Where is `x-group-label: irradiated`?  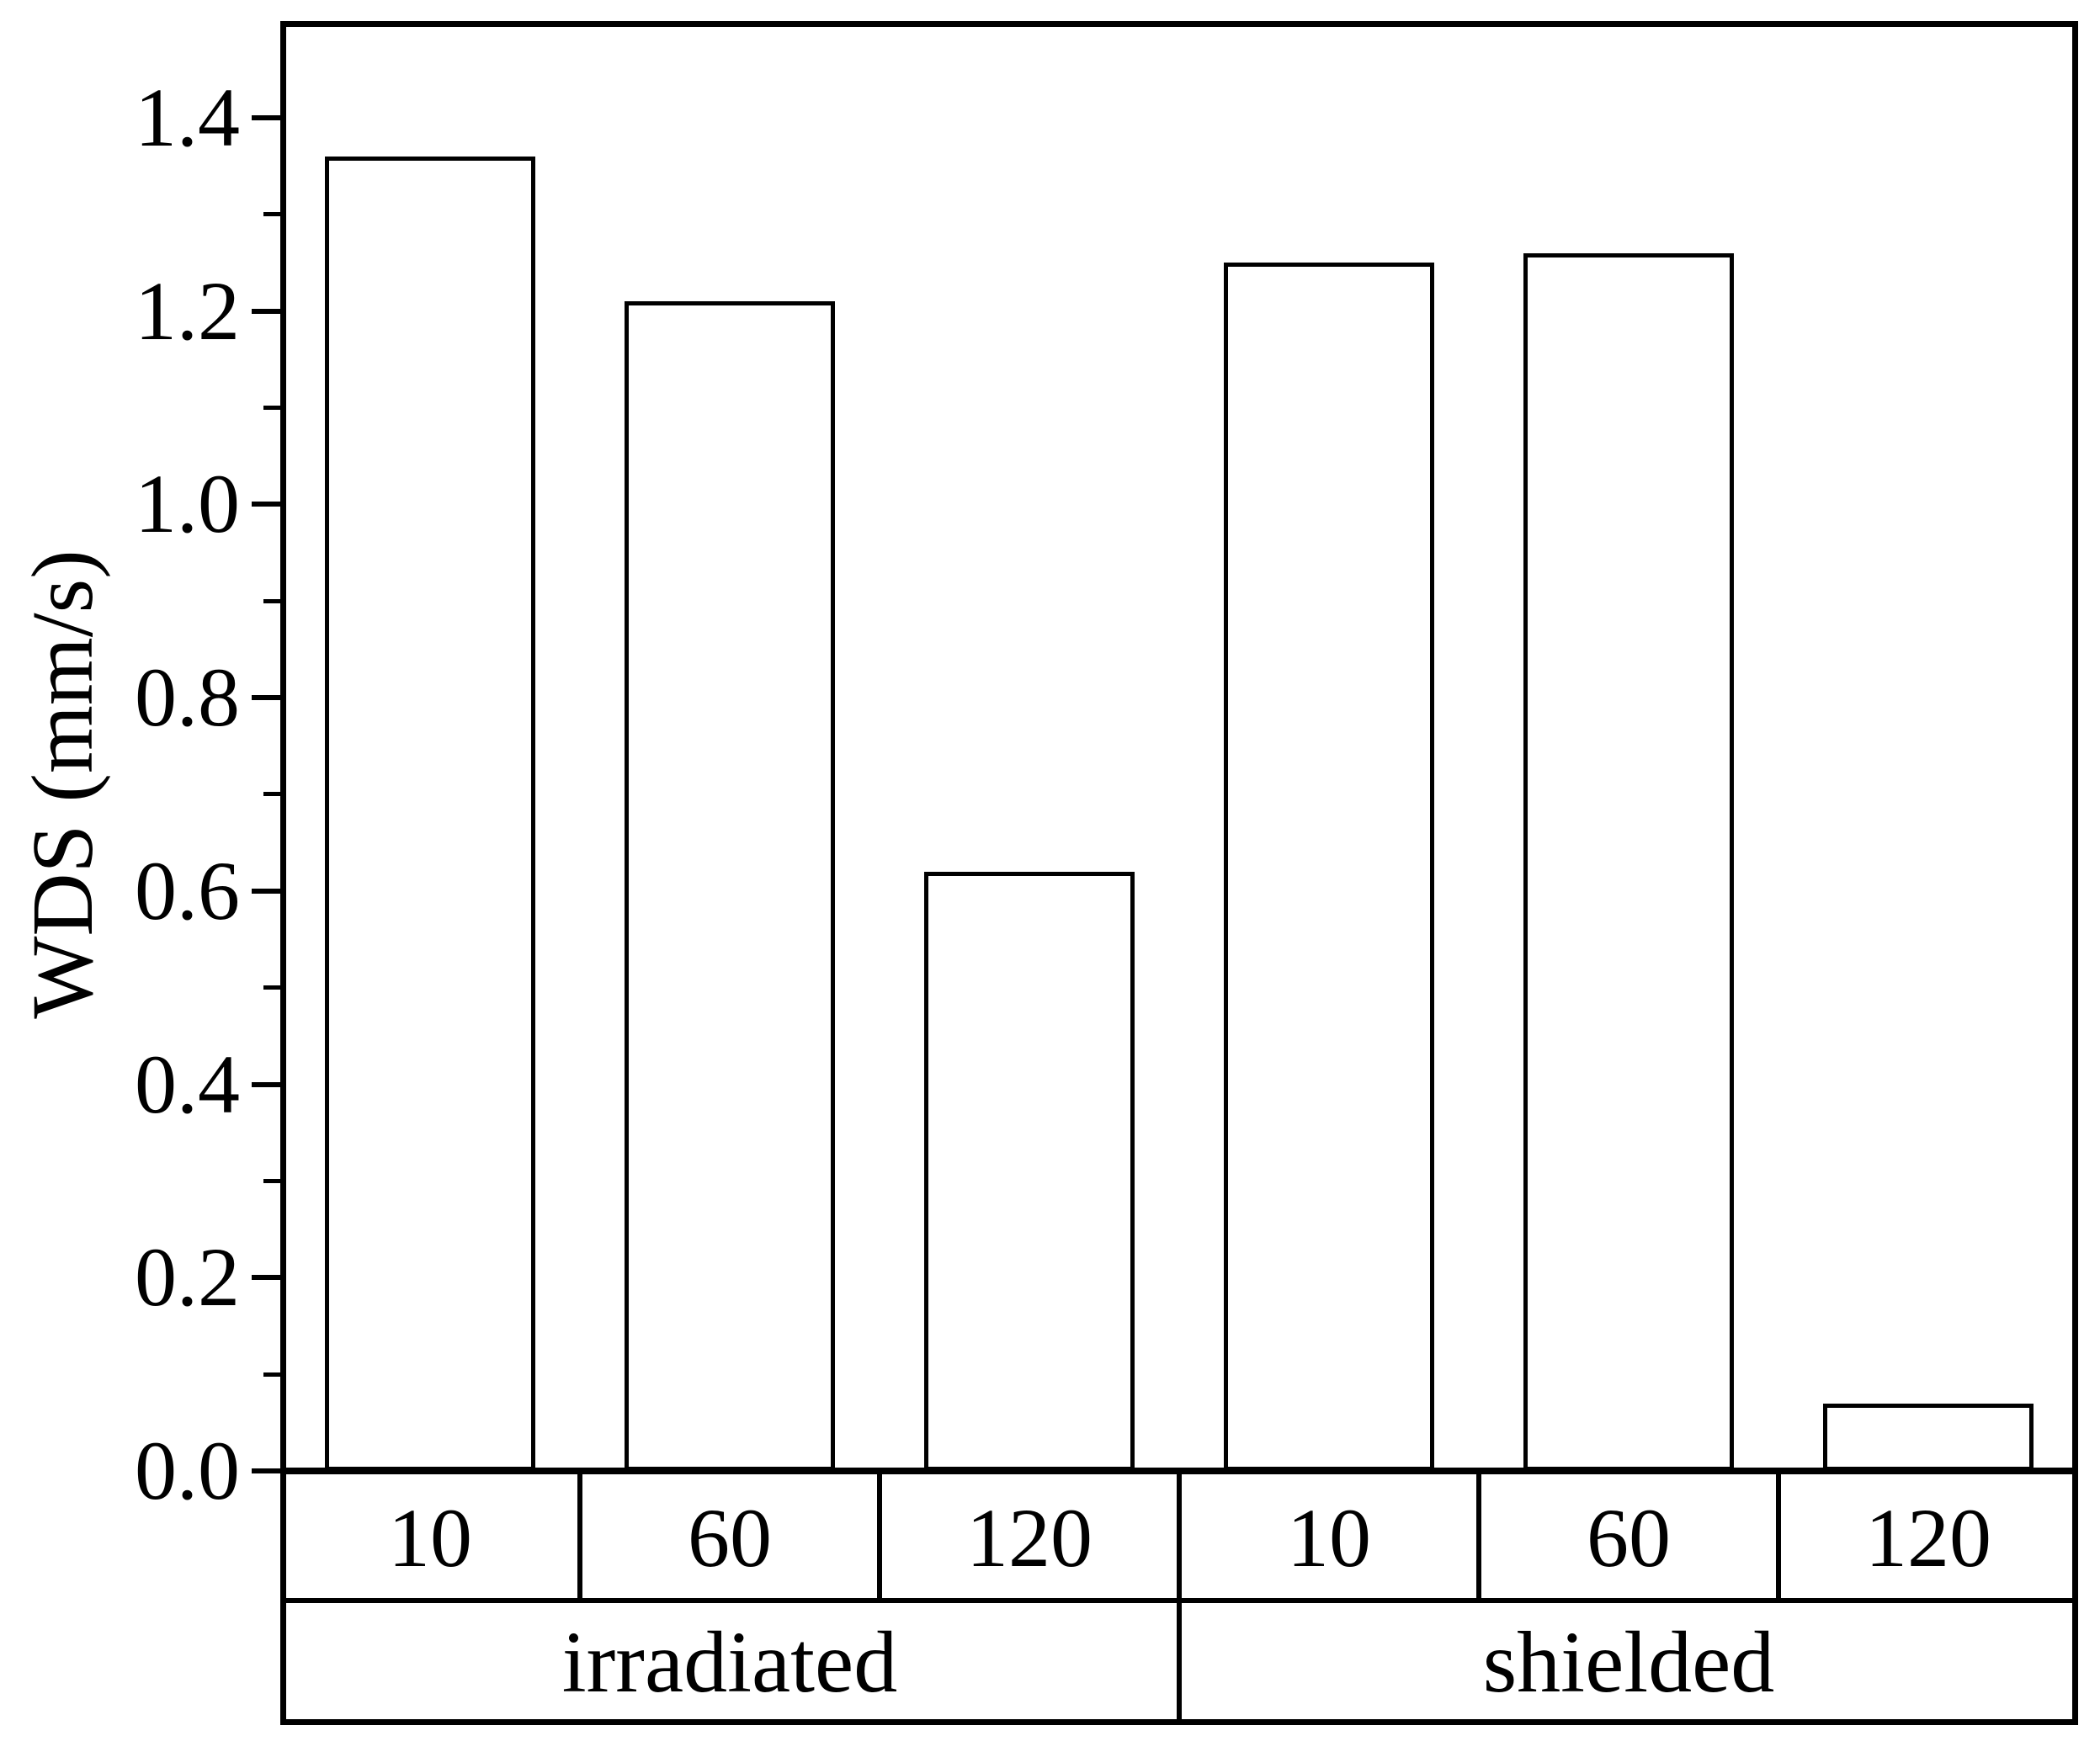 x-group-label: irradiated is located at coordinates (729, 1662).